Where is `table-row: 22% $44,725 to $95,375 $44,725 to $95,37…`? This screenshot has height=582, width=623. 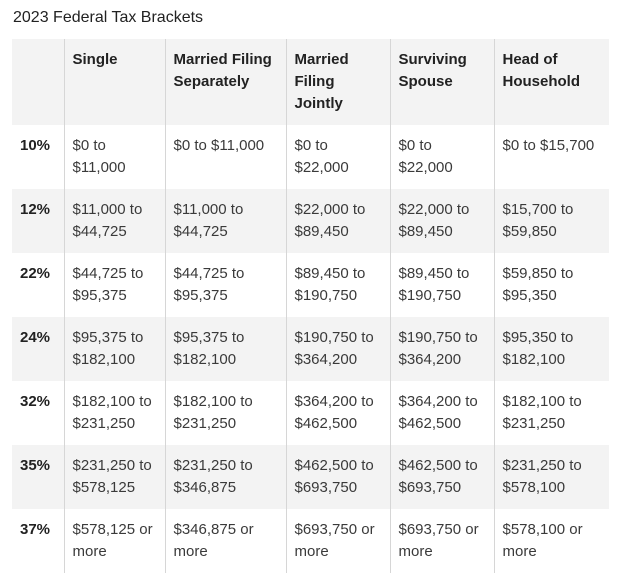 table-row: 22% $44,725 to $95,375 $44,725 to $95,37… is located at coordinates (310, 285).